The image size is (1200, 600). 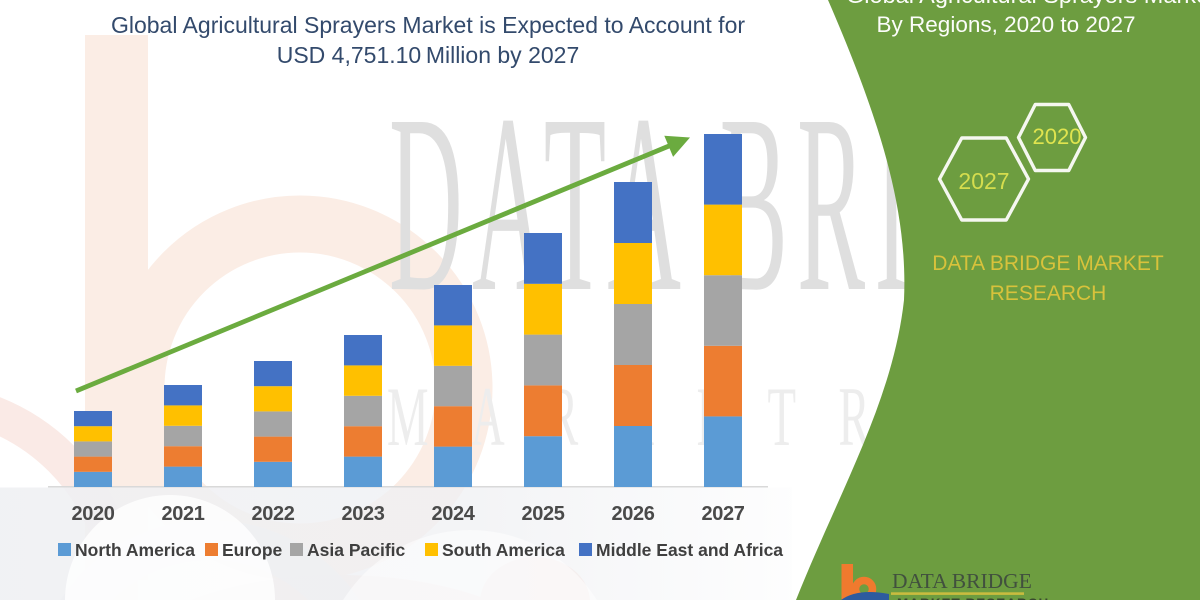 I want to click on svg-text: MARKET RESEARCH, so click(x=973, y=598).